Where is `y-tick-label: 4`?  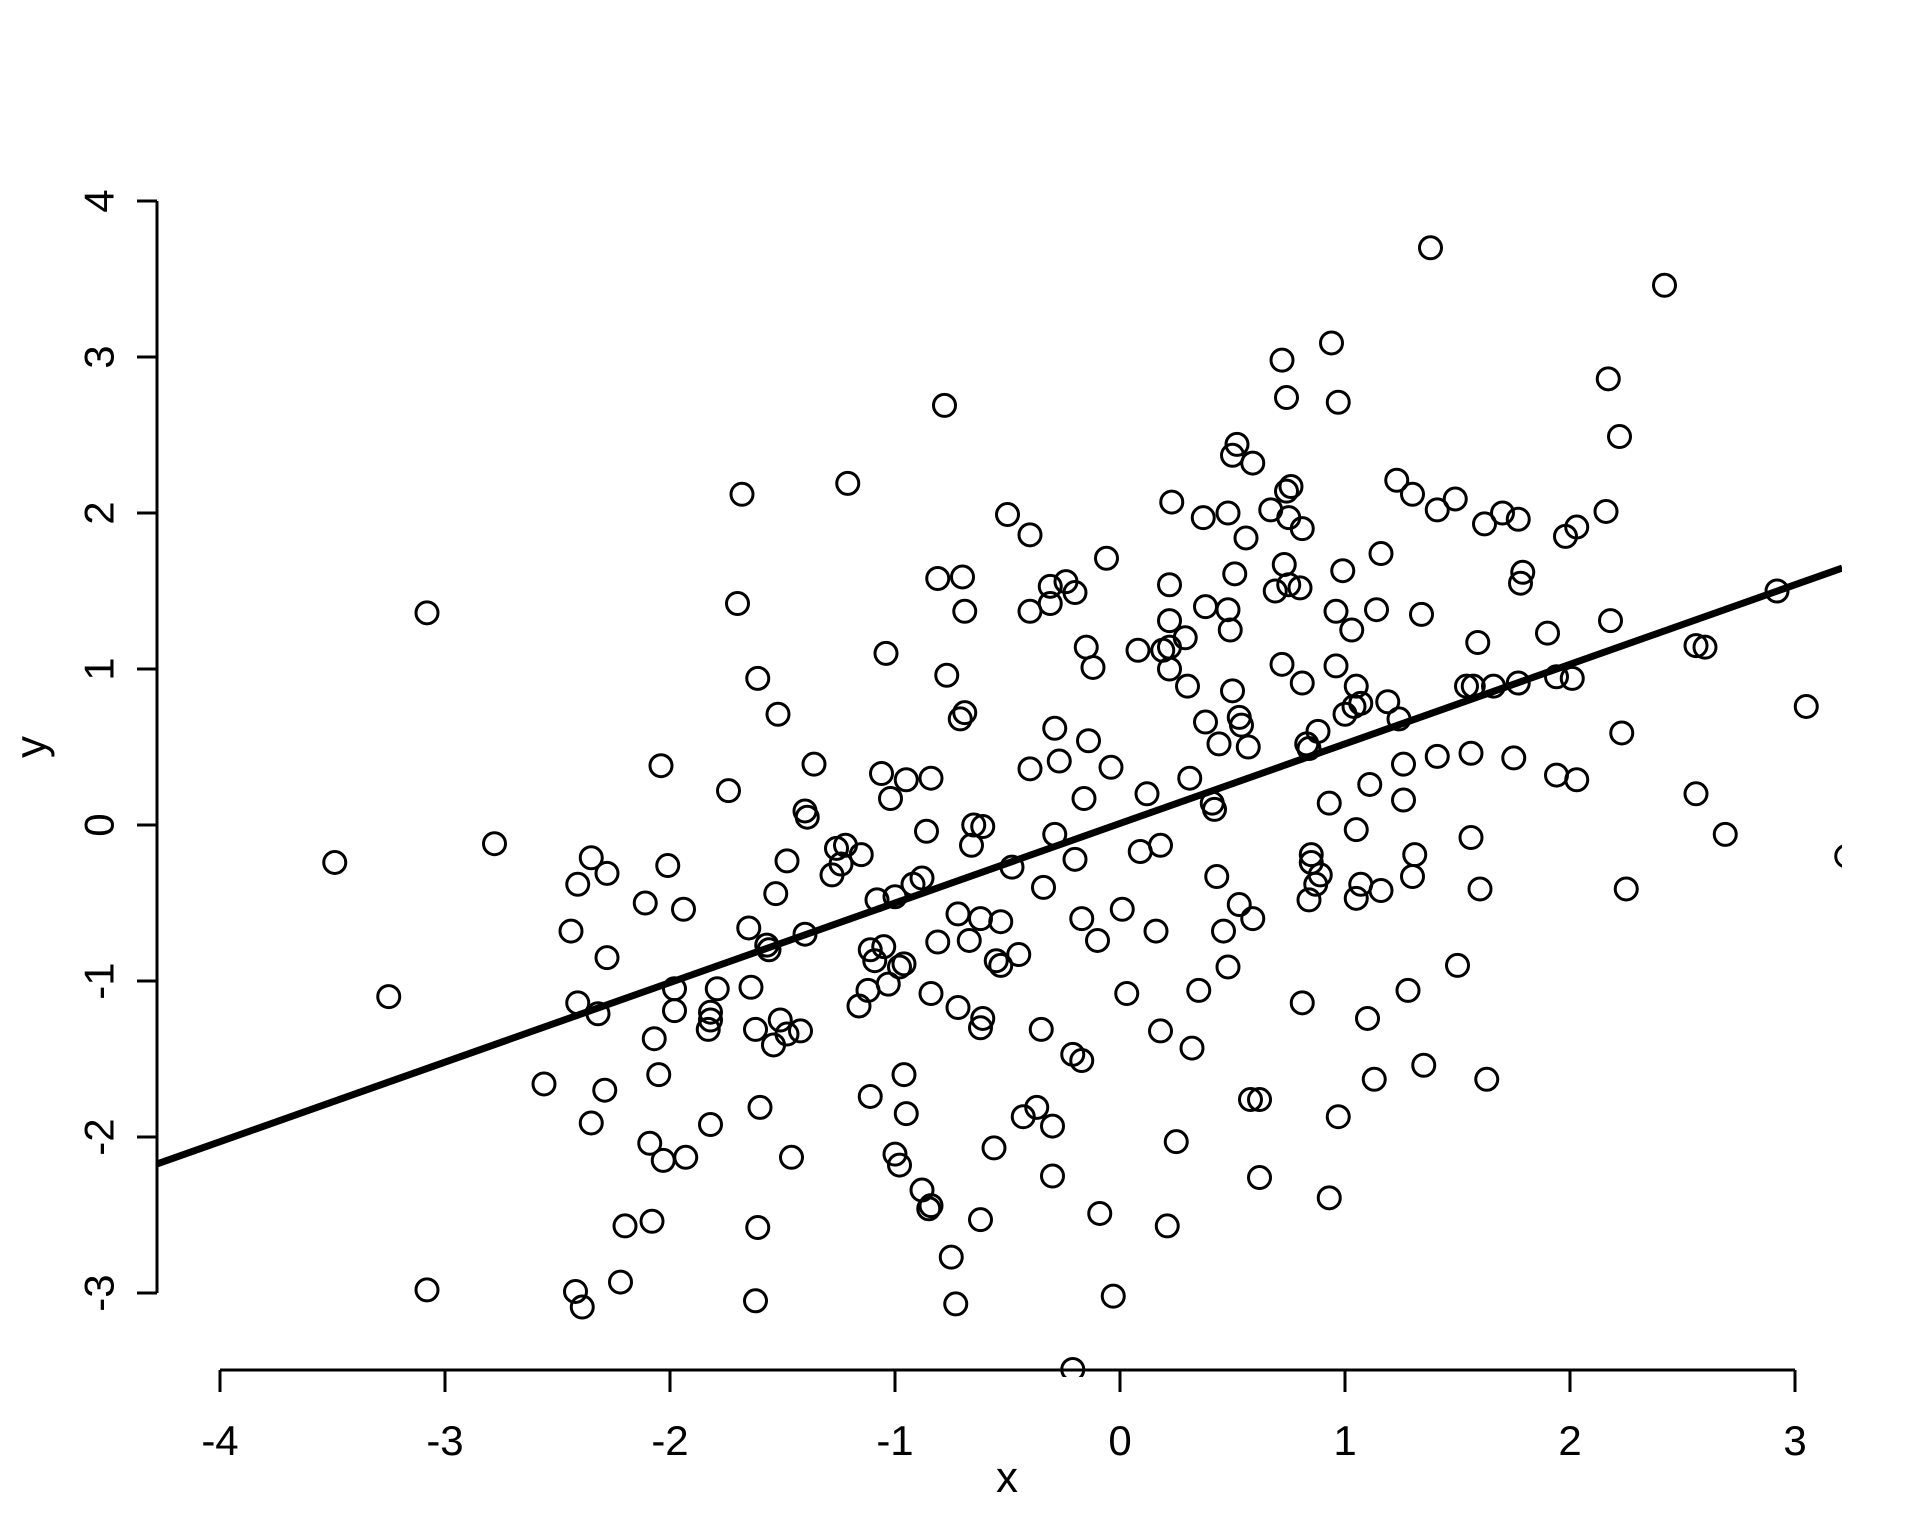 y-tick-label: 4 is located at coordinates (99, 200).